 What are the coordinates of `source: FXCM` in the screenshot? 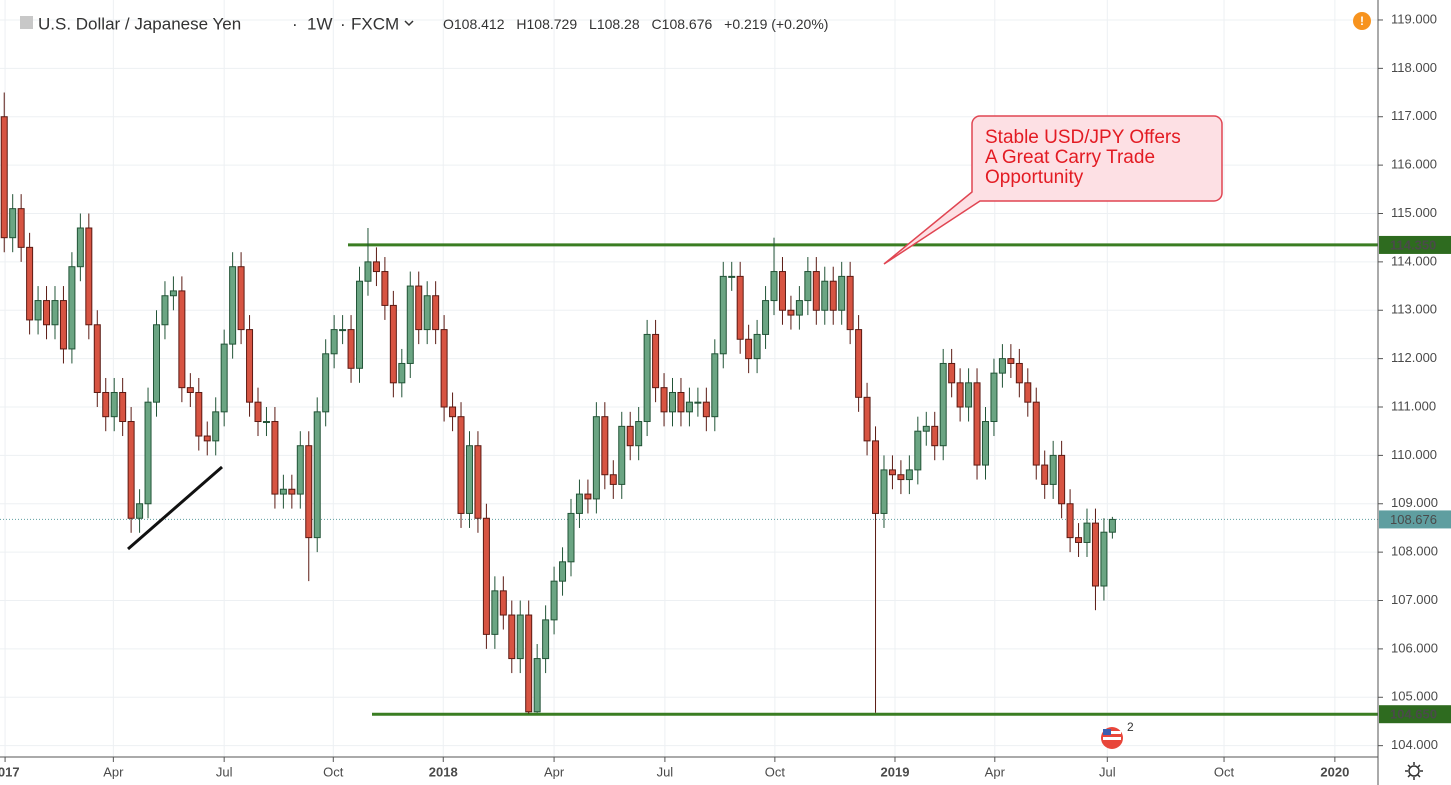 It's located at (375, 23).